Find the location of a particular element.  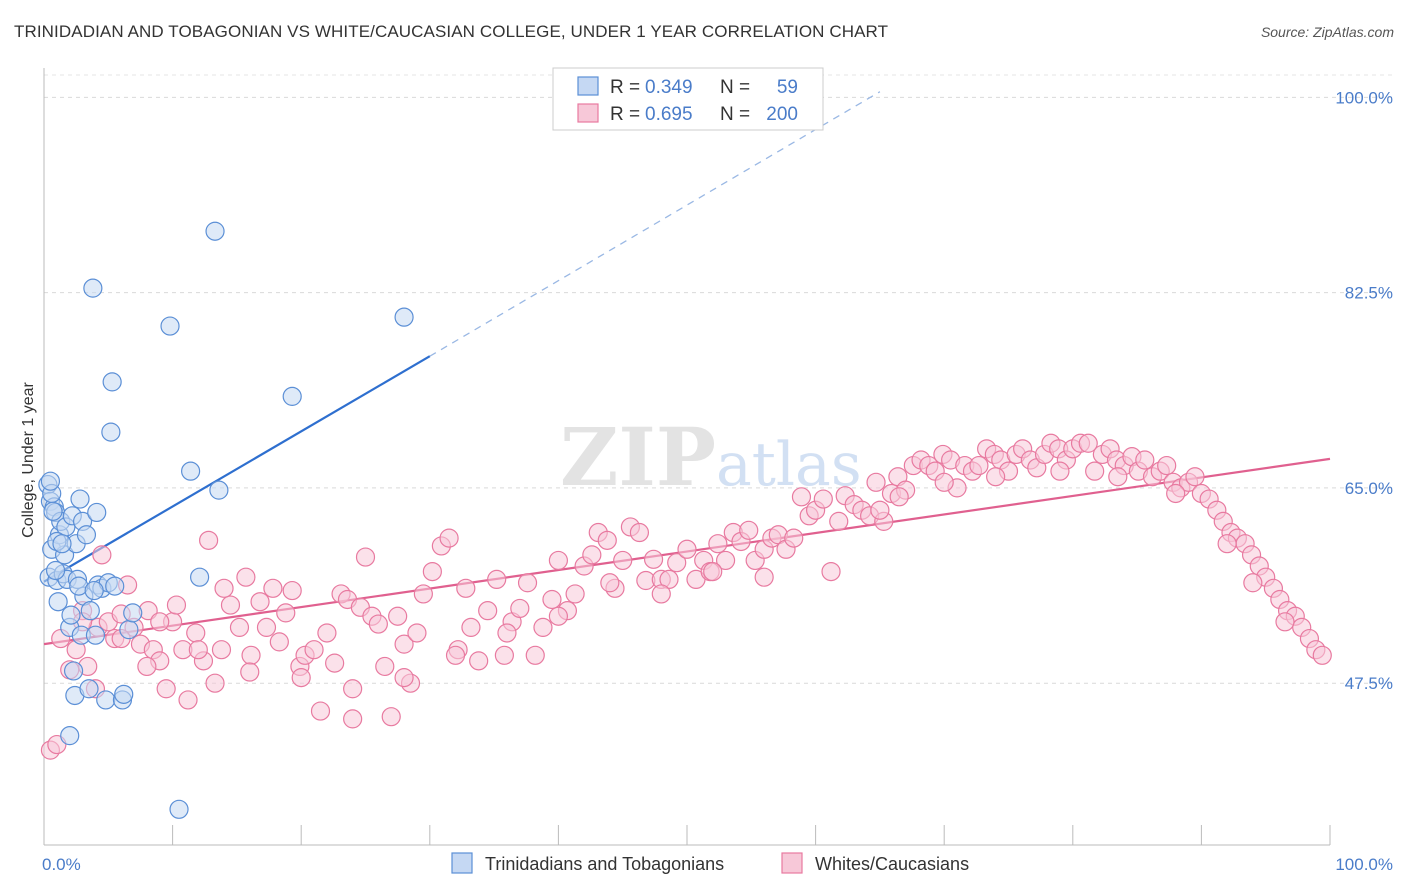

y-tick-label: 100.0% is located at coordinates (1364, 97).